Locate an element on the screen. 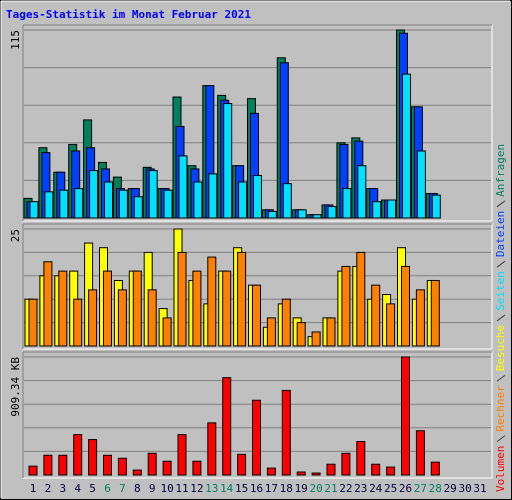 This screenshot has height=500, width=512. chart-title: Tages-Statistik im Monat Februar 2021 is located at coordinates (128, 14).